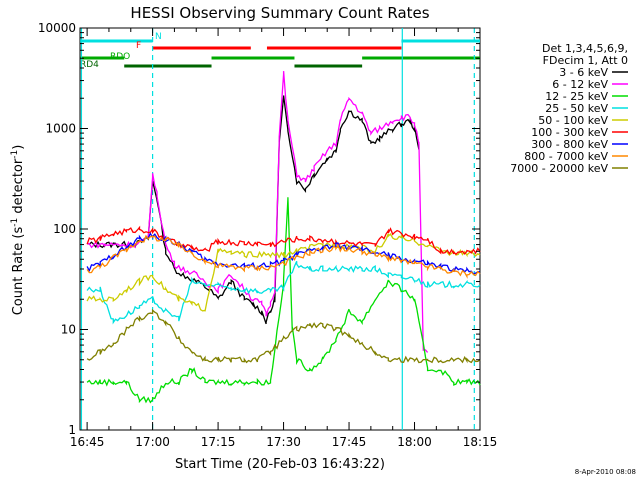 This screenshot has height=480, width=640. Describe the element at coordinates (279, 13) in the screenshot. I see `chart-title: HESSI Observing Summary Count Rates` at that location.